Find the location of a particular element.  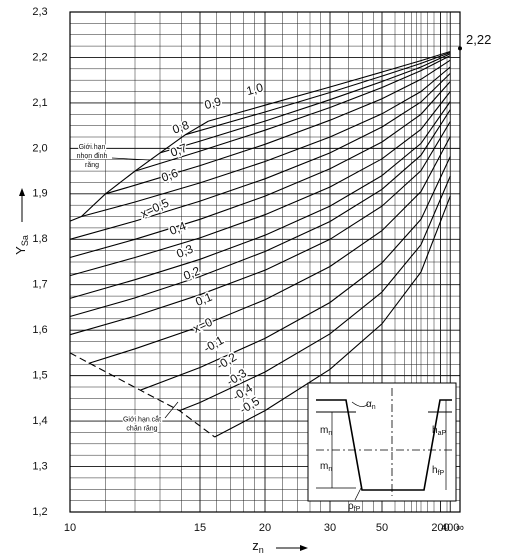

tooth-profile is located at coordinates (384, 445).